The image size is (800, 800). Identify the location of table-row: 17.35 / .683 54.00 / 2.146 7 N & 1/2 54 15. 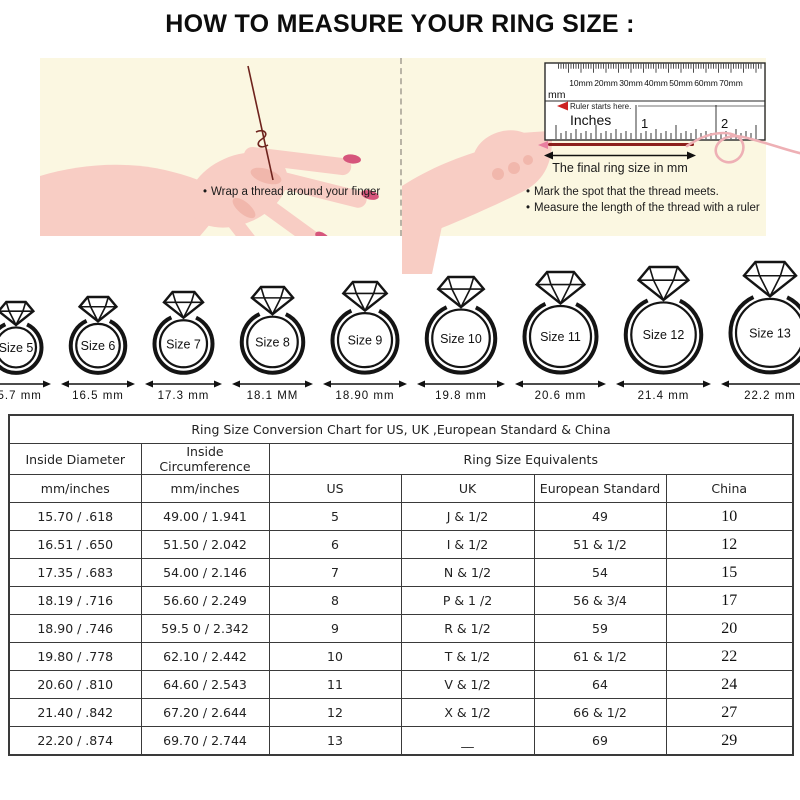
(401, 572).